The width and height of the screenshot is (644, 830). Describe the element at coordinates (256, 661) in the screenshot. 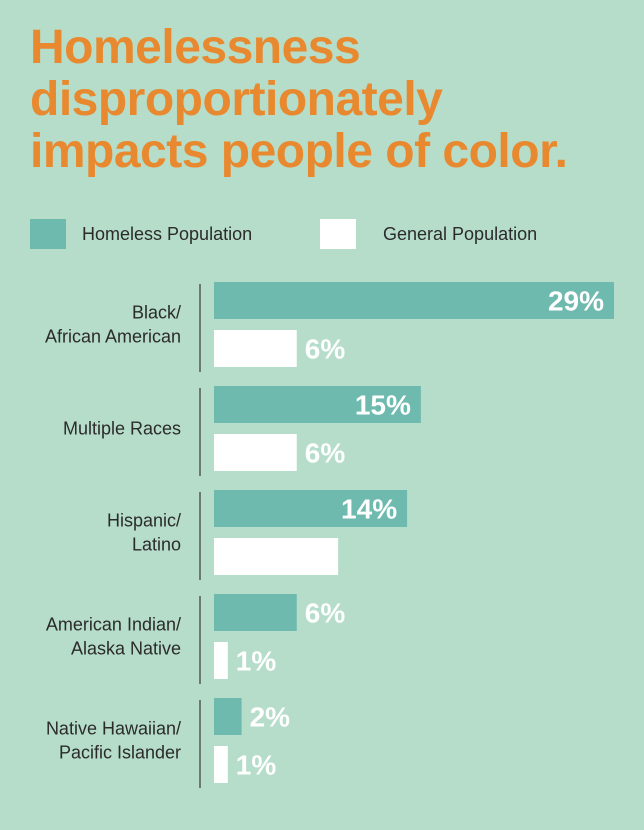

I see `value-label-general-3: 1%` at that location.